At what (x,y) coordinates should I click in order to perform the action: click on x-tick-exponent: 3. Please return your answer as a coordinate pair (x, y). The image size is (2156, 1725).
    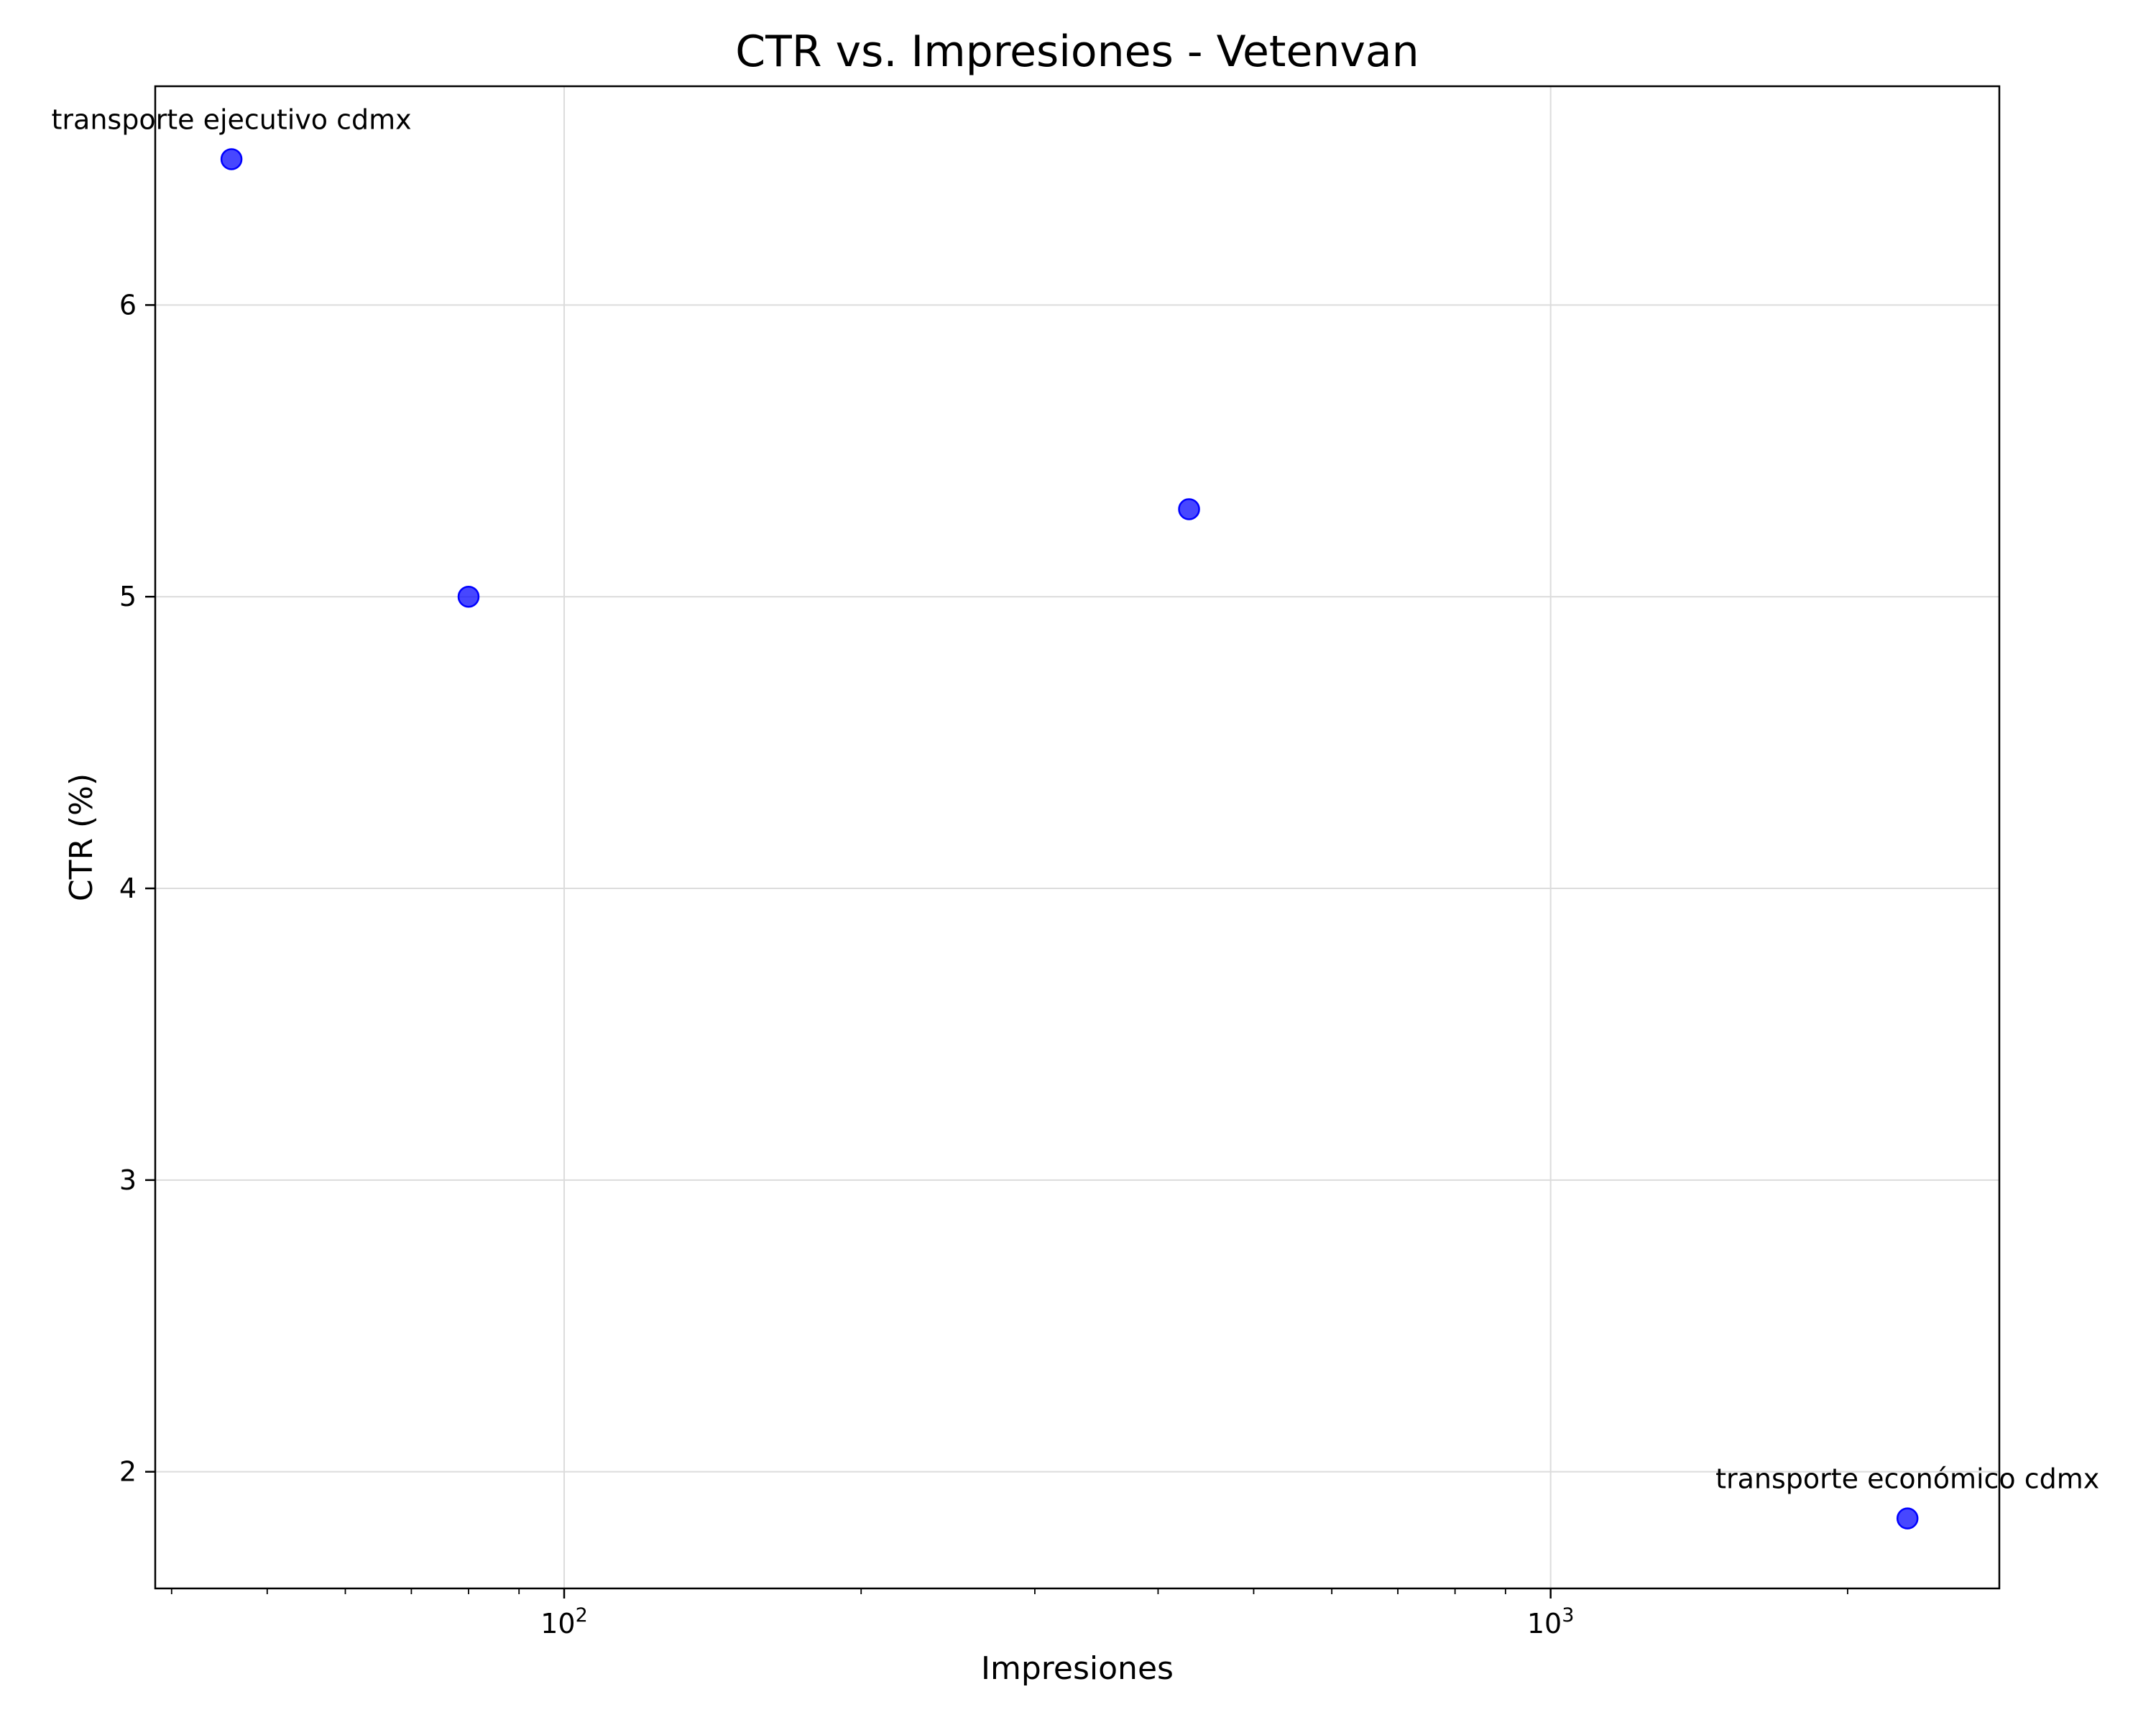
    Looking at the image, I should click on (1568, 1615).